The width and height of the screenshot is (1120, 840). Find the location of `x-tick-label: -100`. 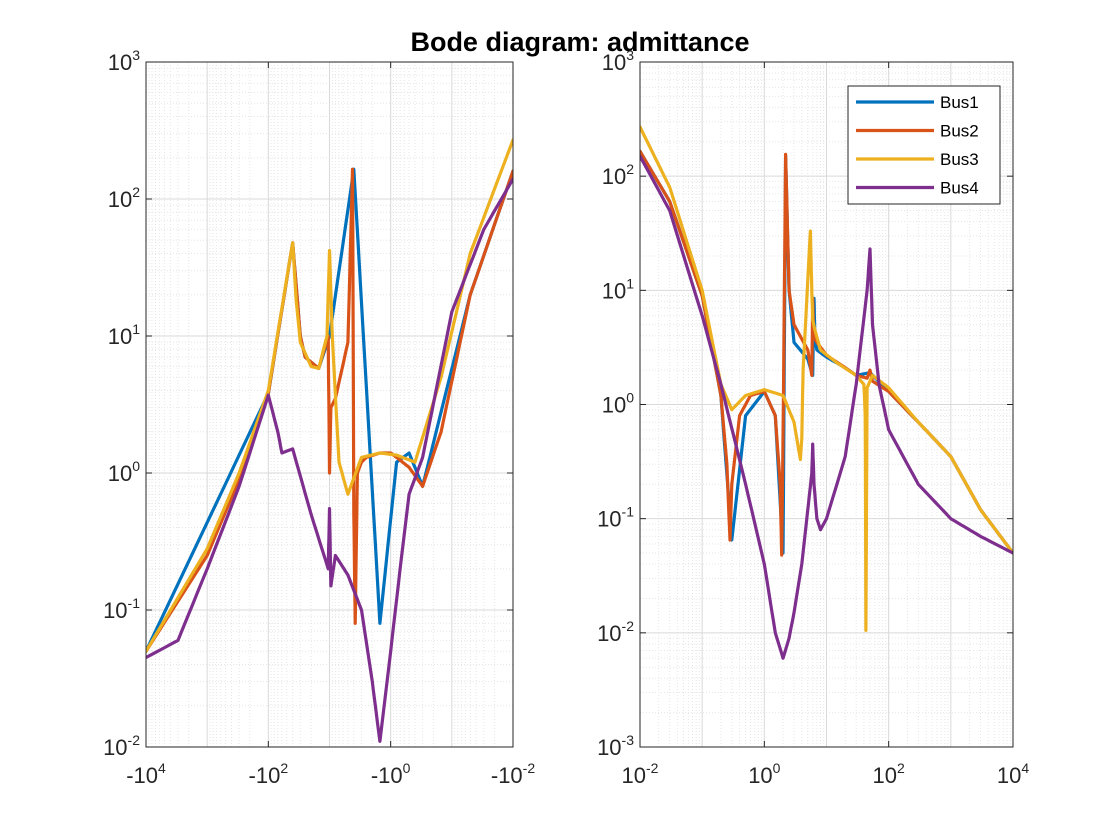

x-tick-label: -100 is located at coordinates (391, 774).